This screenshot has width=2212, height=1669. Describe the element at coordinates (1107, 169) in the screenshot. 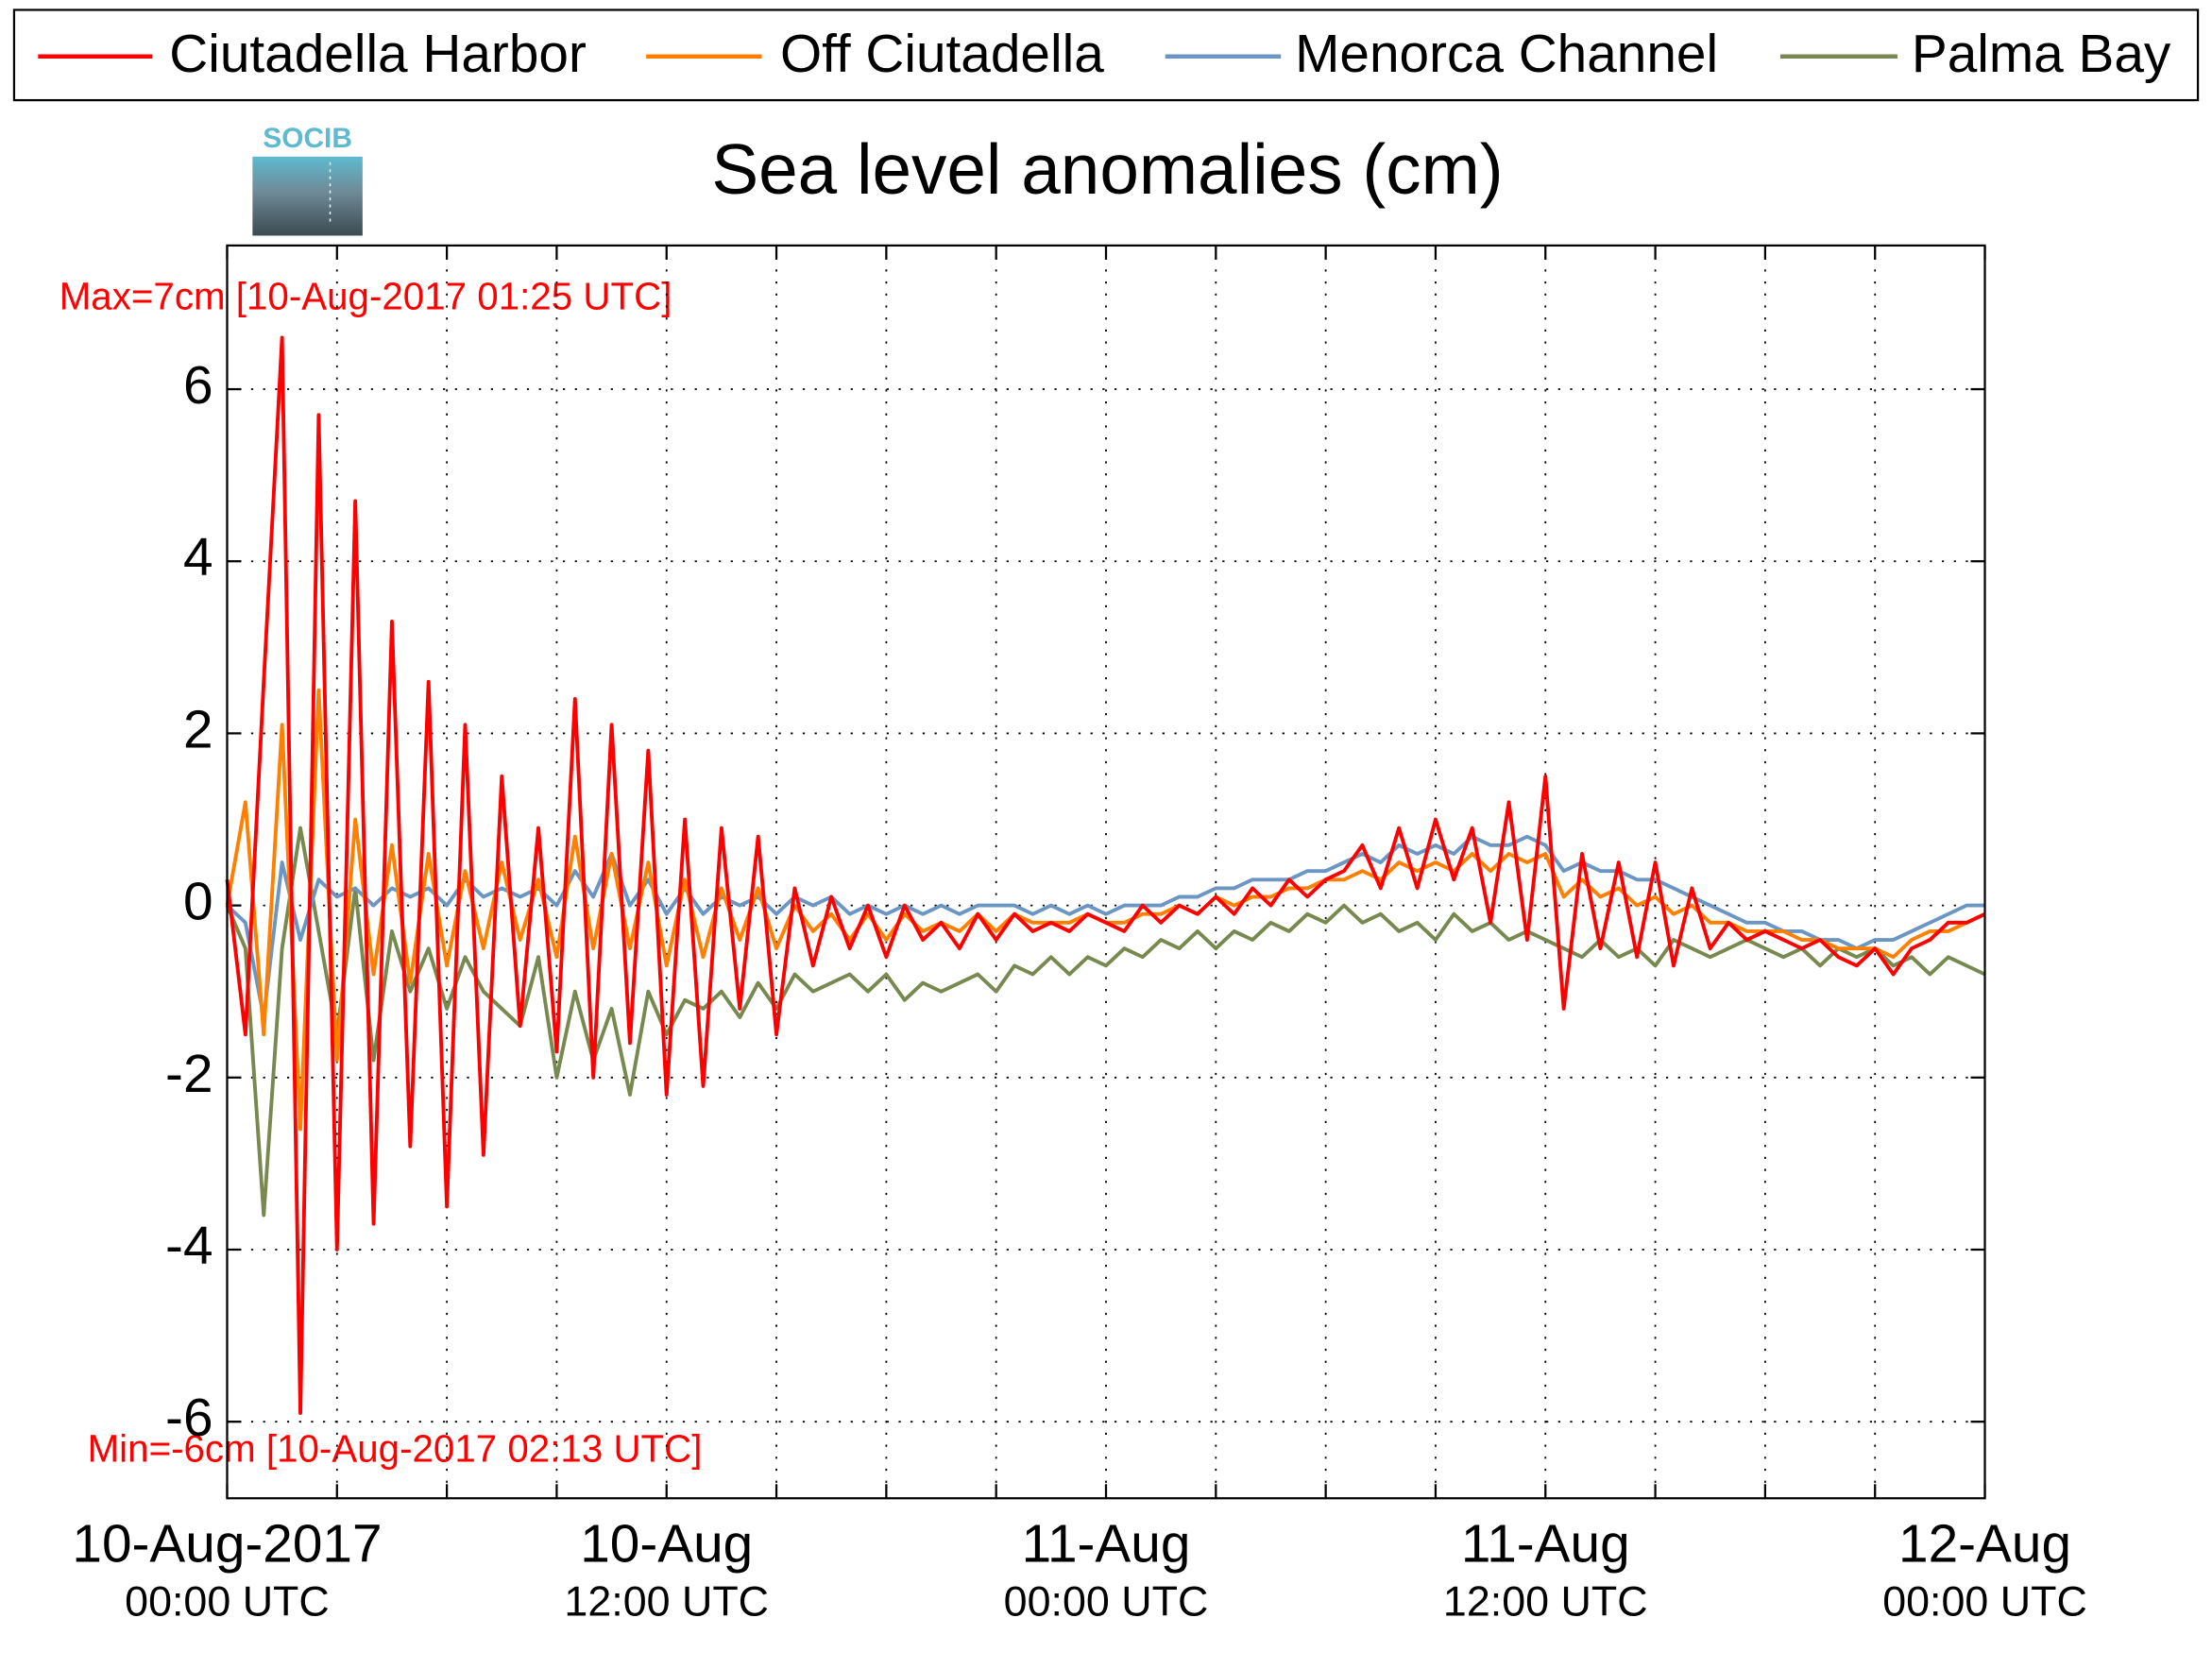

I see `chart-title: Sea level anomalies (cm)` at that location.